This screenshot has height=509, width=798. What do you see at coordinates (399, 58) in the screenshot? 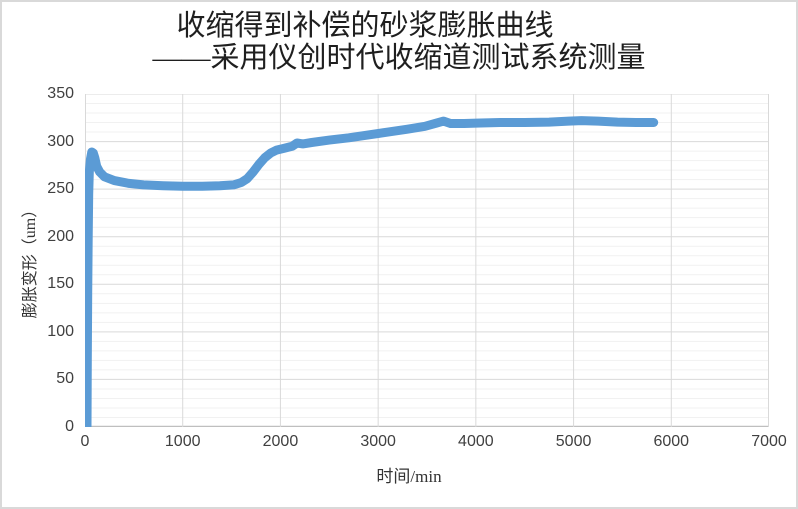
I see `chart-title-line2: ——采用仪创时代收缩道测试系统测量` at bounding box center [399, 58].